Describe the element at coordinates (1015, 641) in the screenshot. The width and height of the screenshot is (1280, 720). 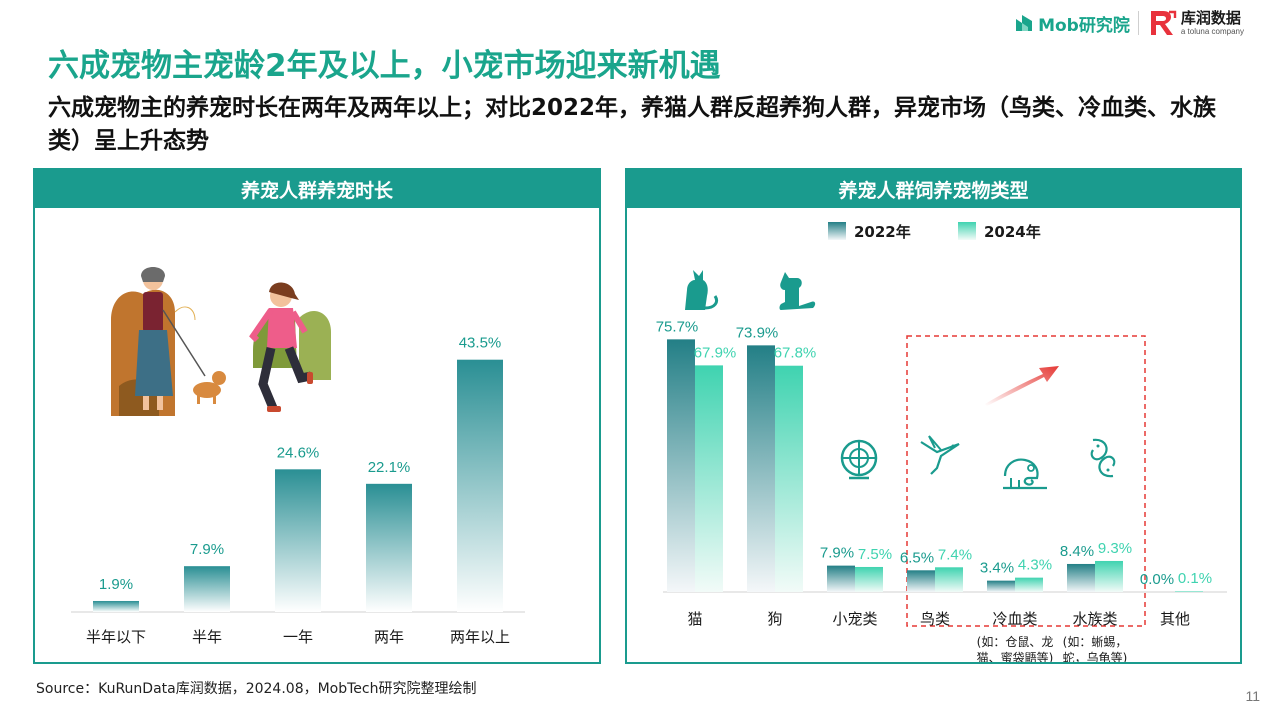
I see `pet-type-category-note: (如：仓鼠、龙` at that location.